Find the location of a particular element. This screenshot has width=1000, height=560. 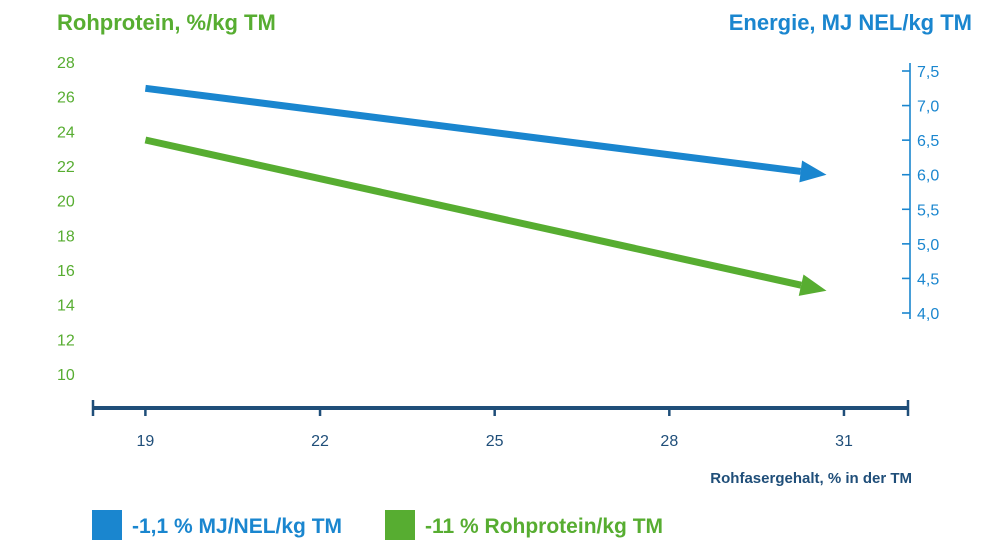

x-axis: 19 22 25 28 31 is located at coordinates (500, 425).